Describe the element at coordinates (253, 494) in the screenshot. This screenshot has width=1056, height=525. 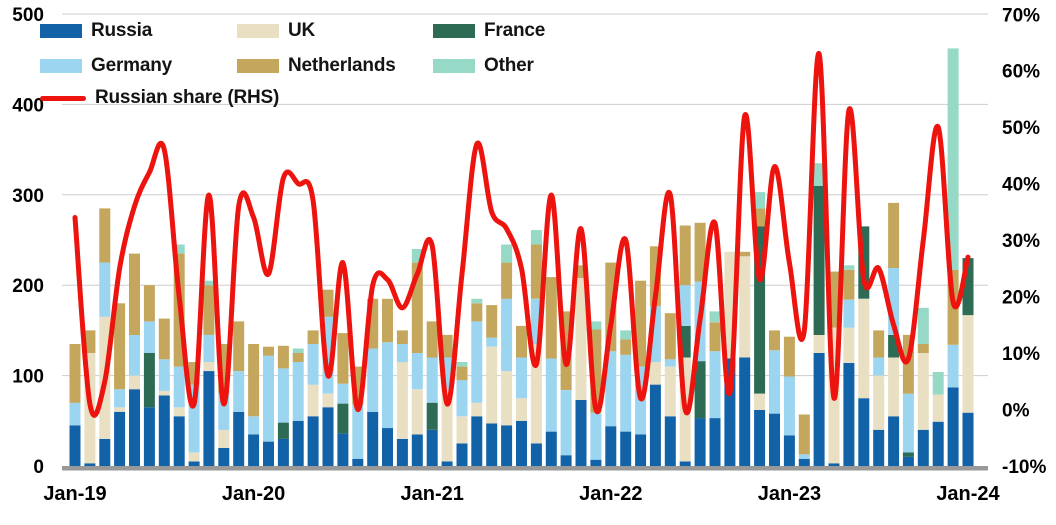
I see `x-axis-tick-label: Jan-20` at that location.